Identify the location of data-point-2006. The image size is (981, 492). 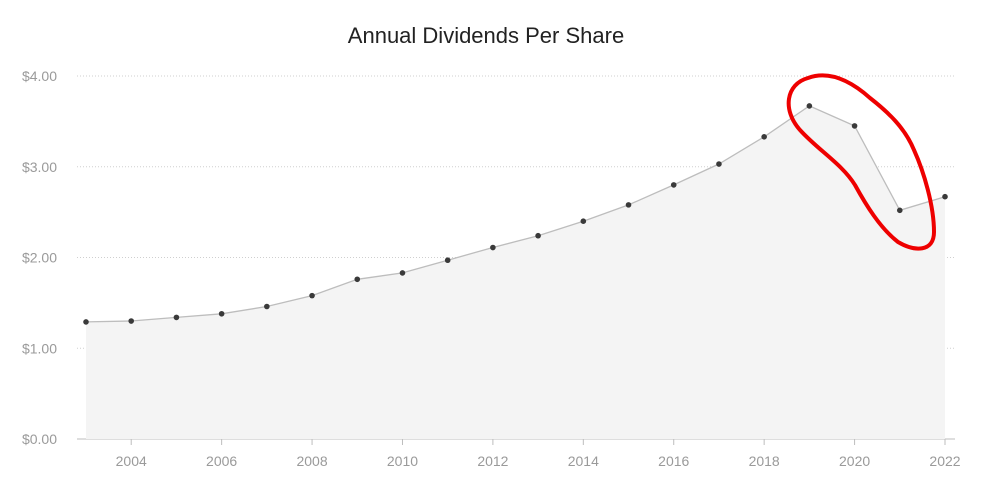
(221, 313).